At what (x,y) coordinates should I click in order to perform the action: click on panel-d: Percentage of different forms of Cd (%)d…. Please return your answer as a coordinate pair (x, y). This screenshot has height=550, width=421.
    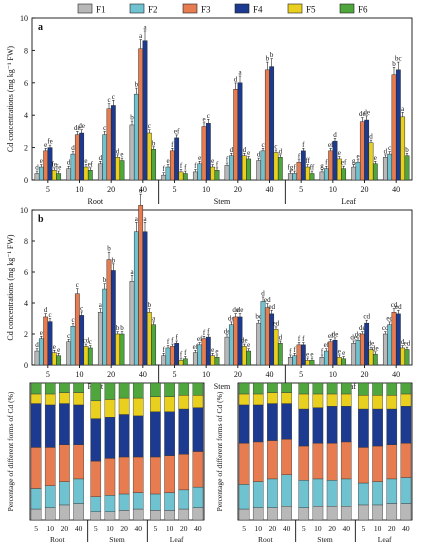
    Looking at the image, I should click on (314, 463).